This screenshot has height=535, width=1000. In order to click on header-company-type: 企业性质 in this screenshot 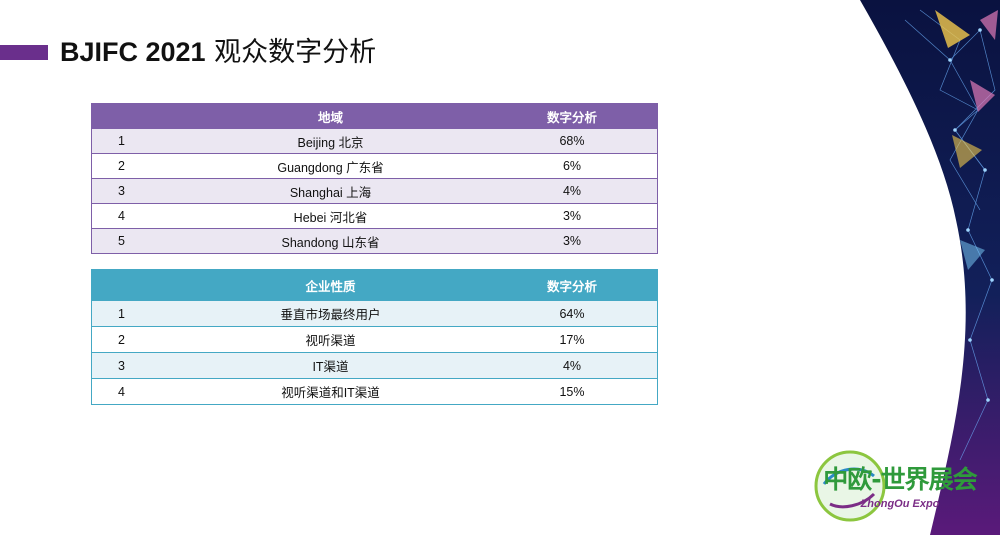, I will do `click(330, 285)`.